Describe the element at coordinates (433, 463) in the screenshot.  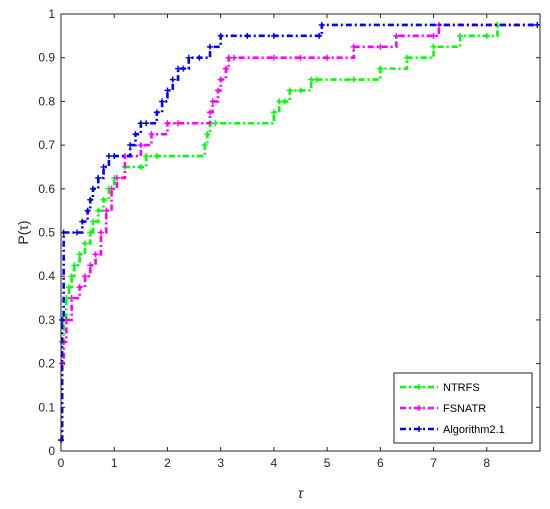
I see `x-tick-label: 7` at that location.